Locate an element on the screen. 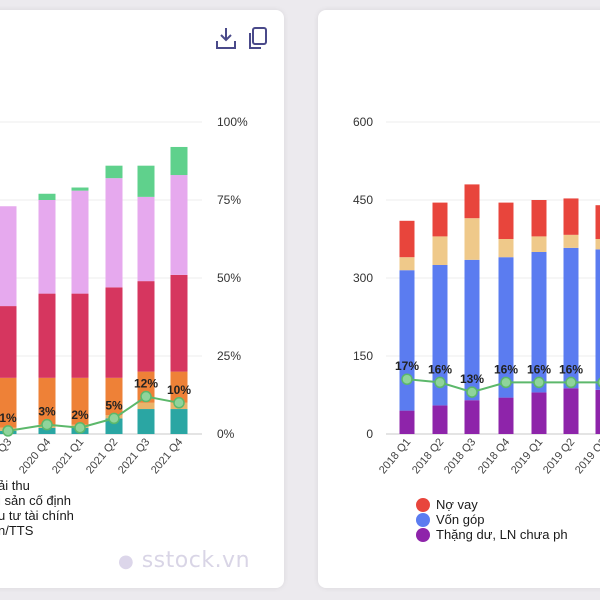  legend-label: i sản cố định is located at coordinates (35, 500).